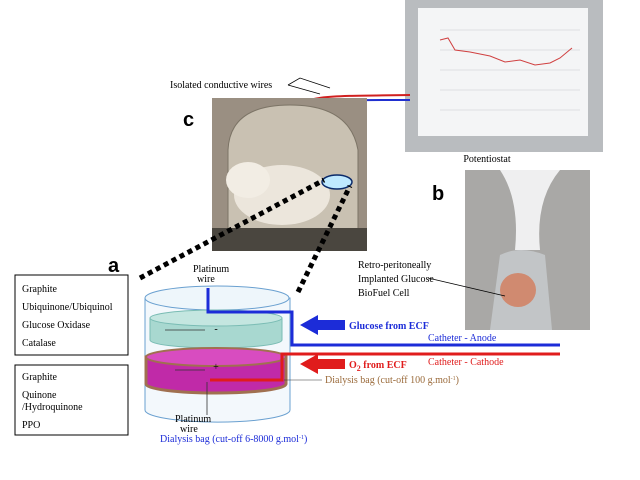 This screenshot has height=480, width=640. Describe the element at coordinates (510, 70) in the screenshot. I see `screen-grid` at that location.